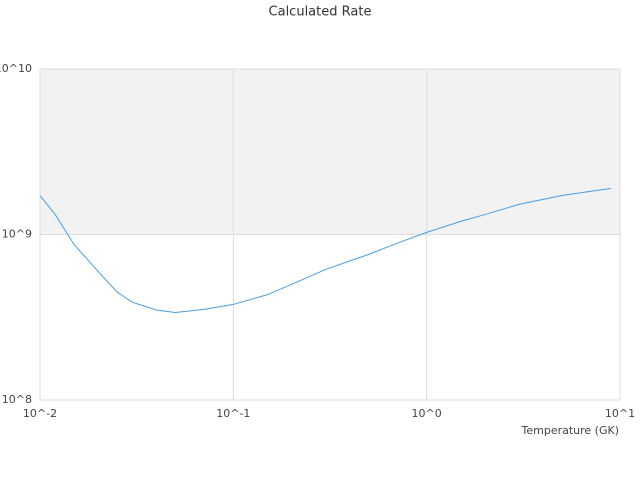  I want to click on x-tick-label: 10^0, so click(427, 413).